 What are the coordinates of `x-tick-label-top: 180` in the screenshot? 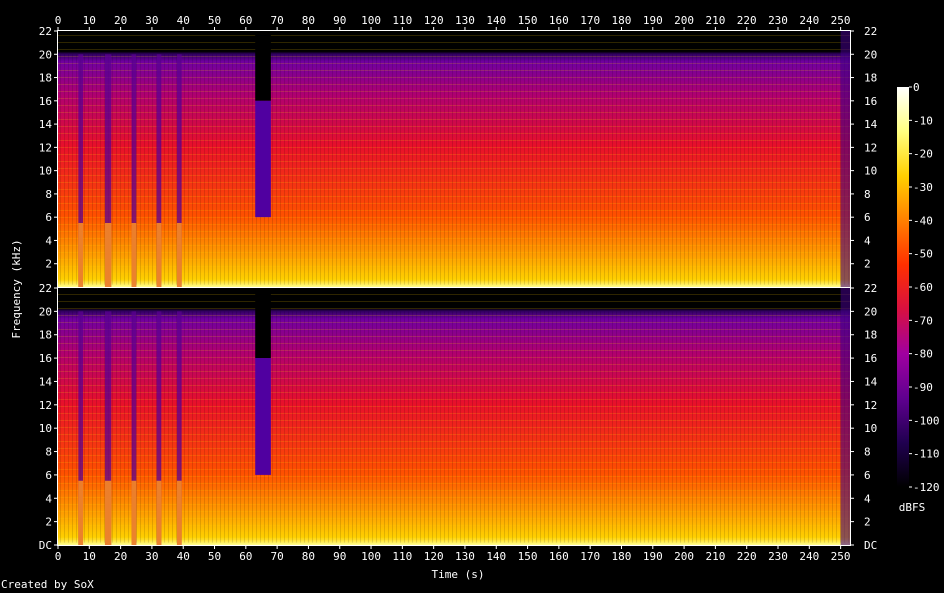 It's located at (622, 20).